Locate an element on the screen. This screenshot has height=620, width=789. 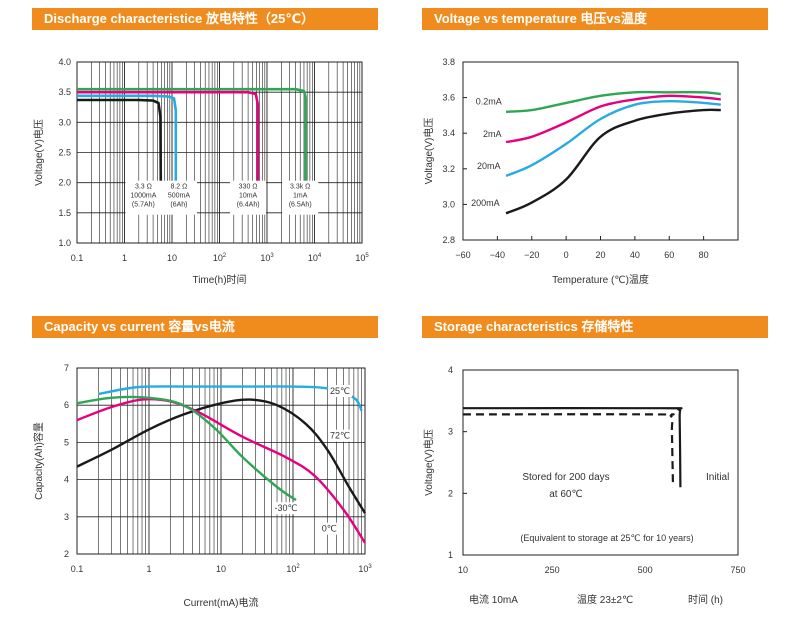
capacity-series-label-3: -30℃ is located at coordinates (285, 508).